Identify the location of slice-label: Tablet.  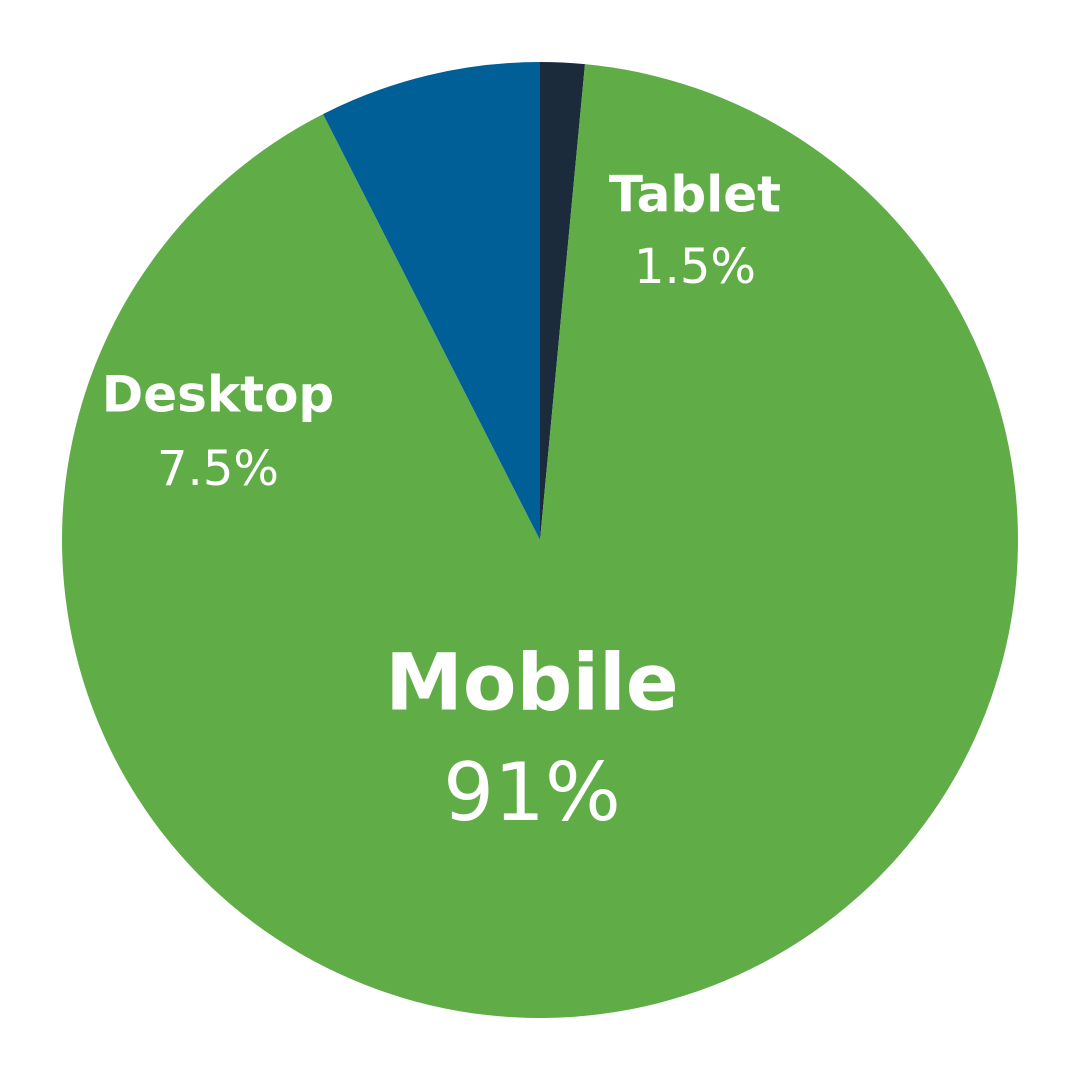
(695, 195).